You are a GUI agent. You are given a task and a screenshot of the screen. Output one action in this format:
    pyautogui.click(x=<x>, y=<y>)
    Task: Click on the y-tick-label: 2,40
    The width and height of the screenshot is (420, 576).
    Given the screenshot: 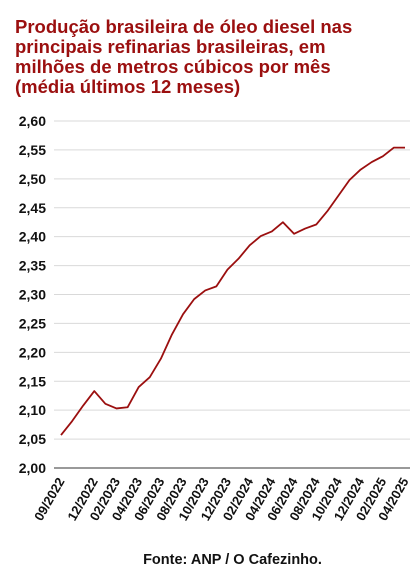 What is the action you would take?
    pyautogui.click(x=32, y=237)
    